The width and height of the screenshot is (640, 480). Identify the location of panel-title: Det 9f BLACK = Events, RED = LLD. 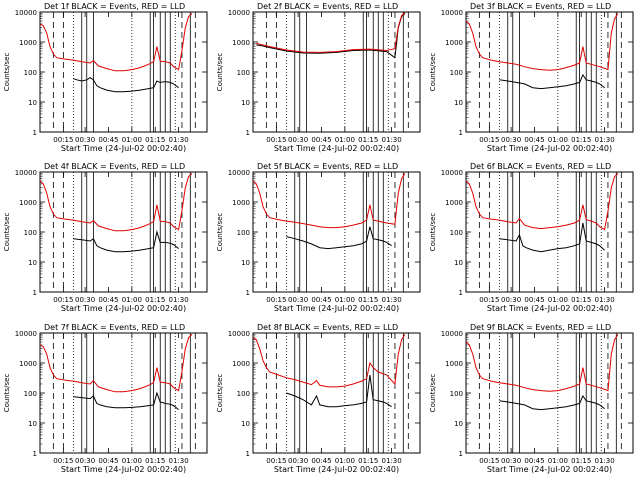
(540, 327).